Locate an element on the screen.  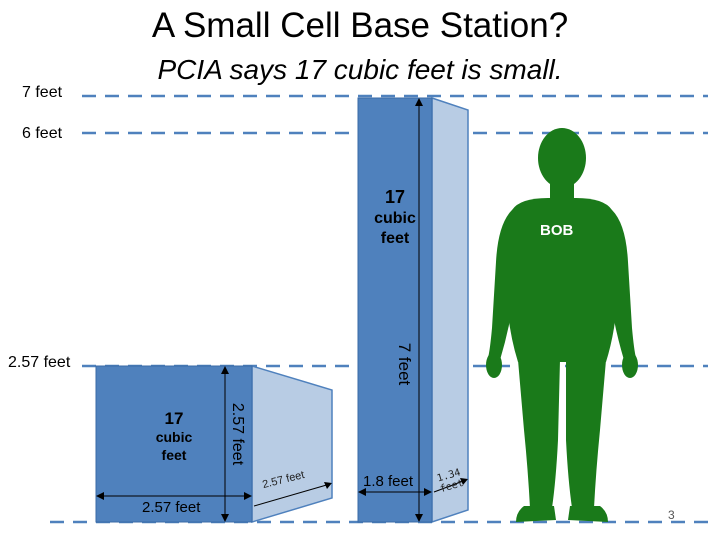
slide-title: A Small Cell Base Station? is located at coordinates (360, 25).